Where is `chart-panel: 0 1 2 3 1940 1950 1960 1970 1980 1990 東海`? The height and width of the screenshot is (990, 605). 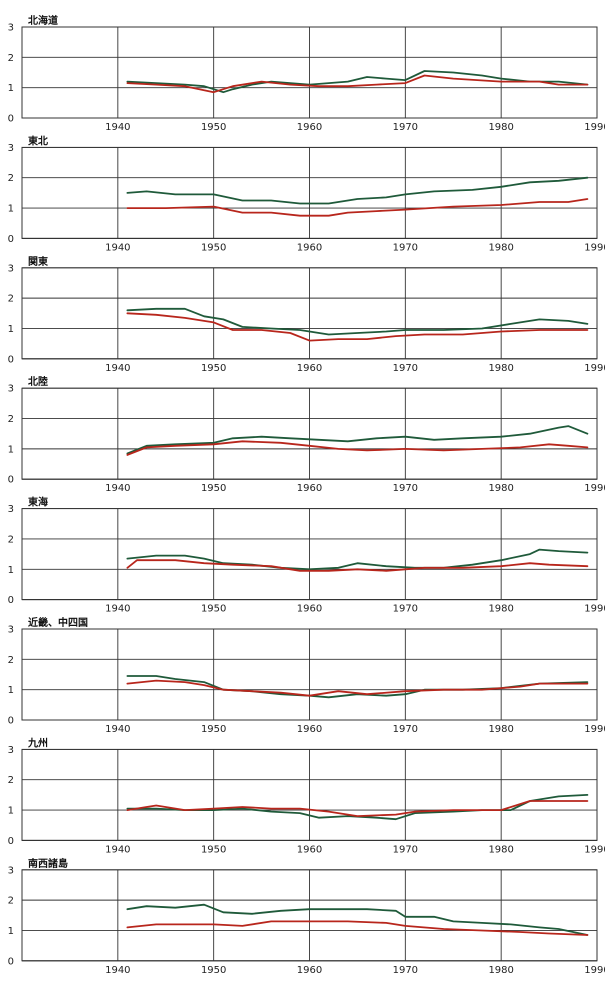 chart-panel: 0 1 2 3 1940 1950 1960 1970 1980 1990 東海 is located at coordinates (306, 555).